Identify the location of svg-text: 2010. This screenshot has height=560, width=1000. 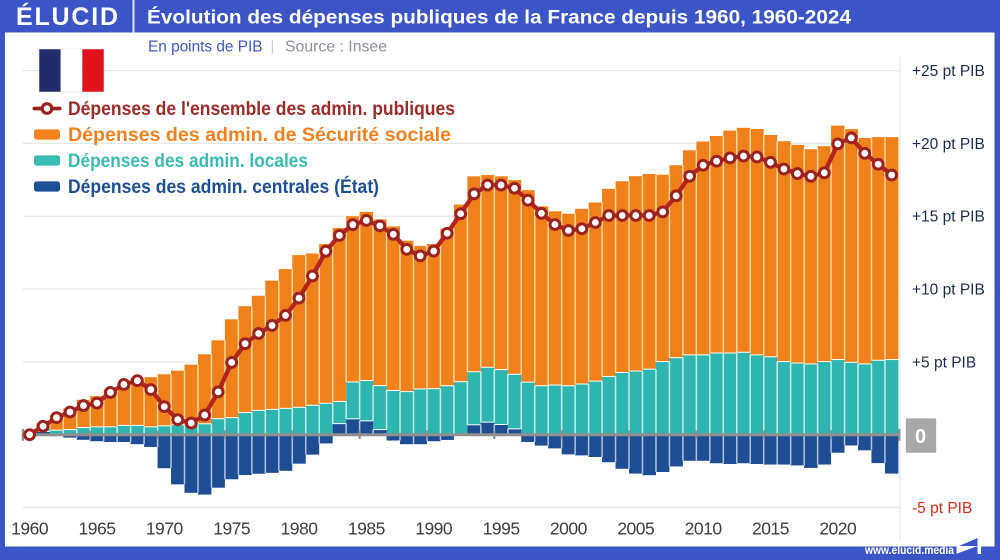
(704, 529).